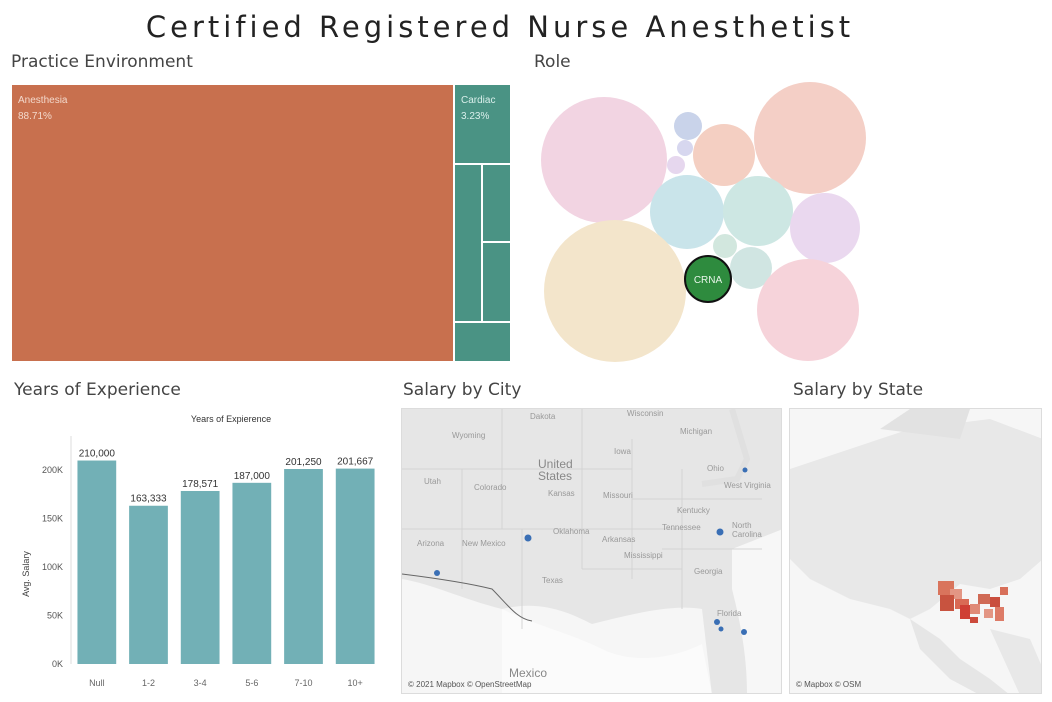 The image size is (1052, 702). I want to click on map-label-state: Florida, so click(729, 613).